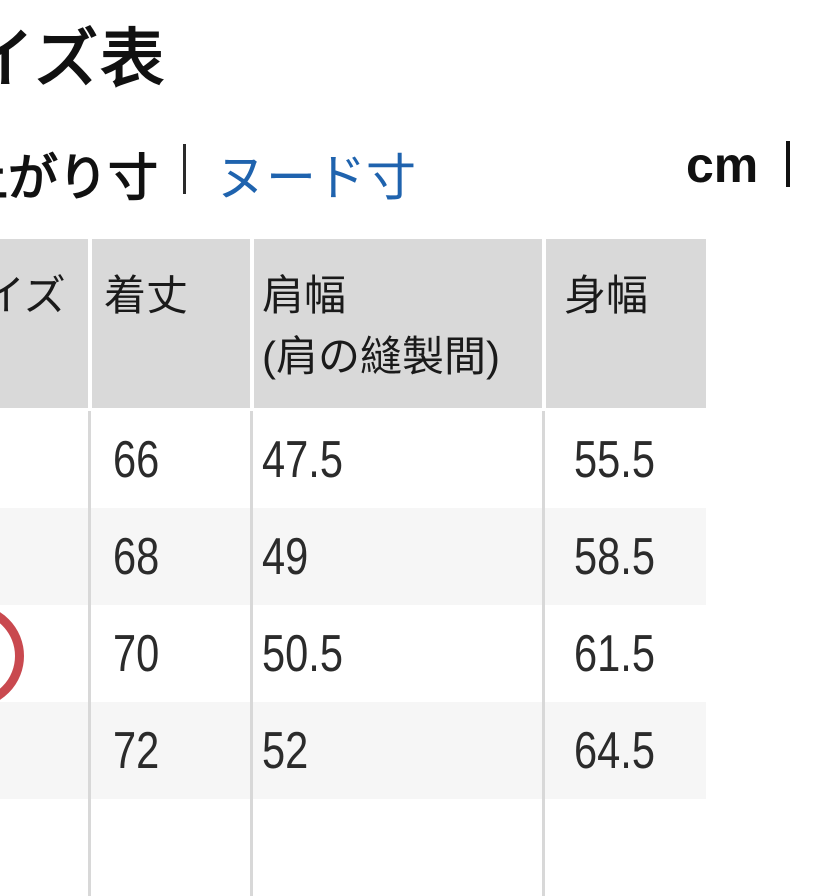  I want to click on length-cell: 68, so click(172, 556).